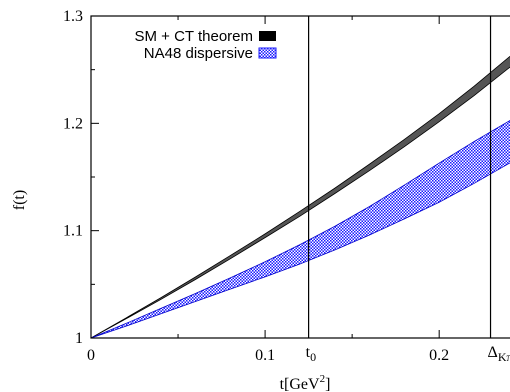 The image size is (510, 392). Describe the element at coordinates (73, 123) in the screenshot. I see `y-tick-label-2: 1.2` at that location.